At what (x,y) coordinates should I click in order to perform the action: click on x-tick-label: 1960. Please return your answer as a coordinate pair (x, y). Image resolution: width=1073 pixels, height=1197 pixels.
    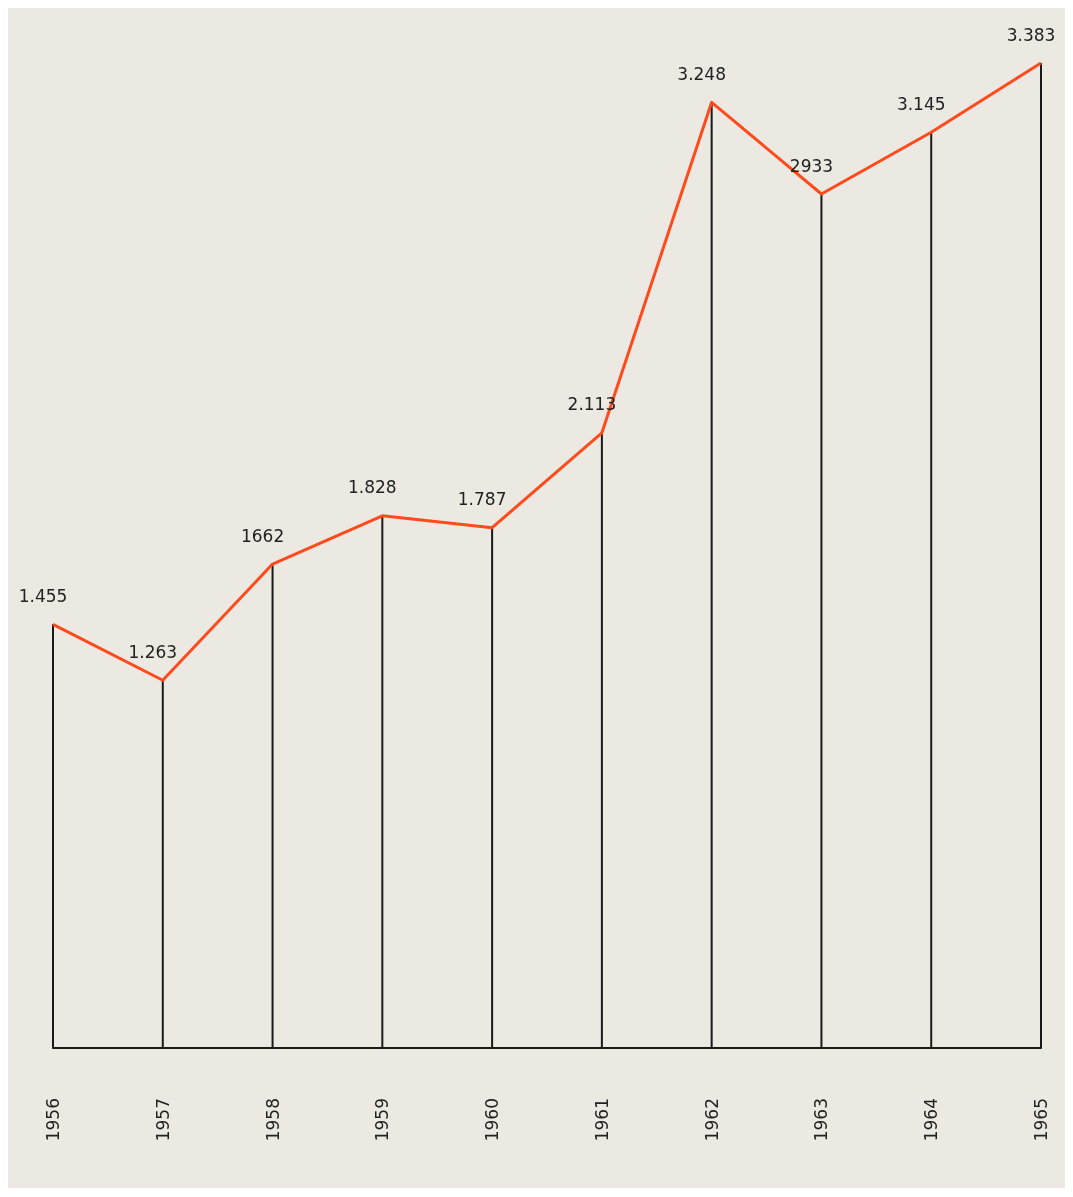
    Looking at the image, I should click on (492, 1120).